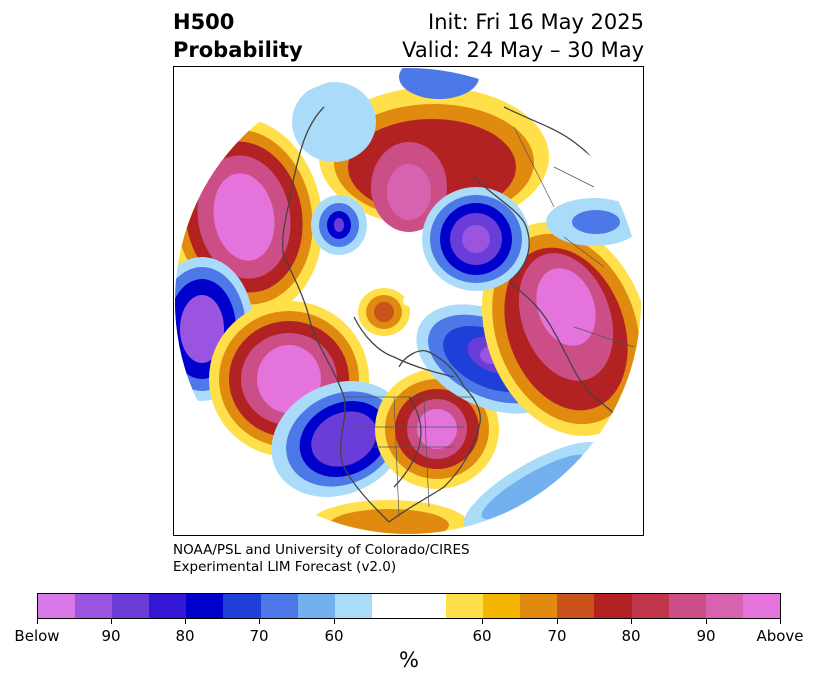 This screenshot has height=686, width=819. I want to click on anomaly-below-east-siberia, so click(593, 222).